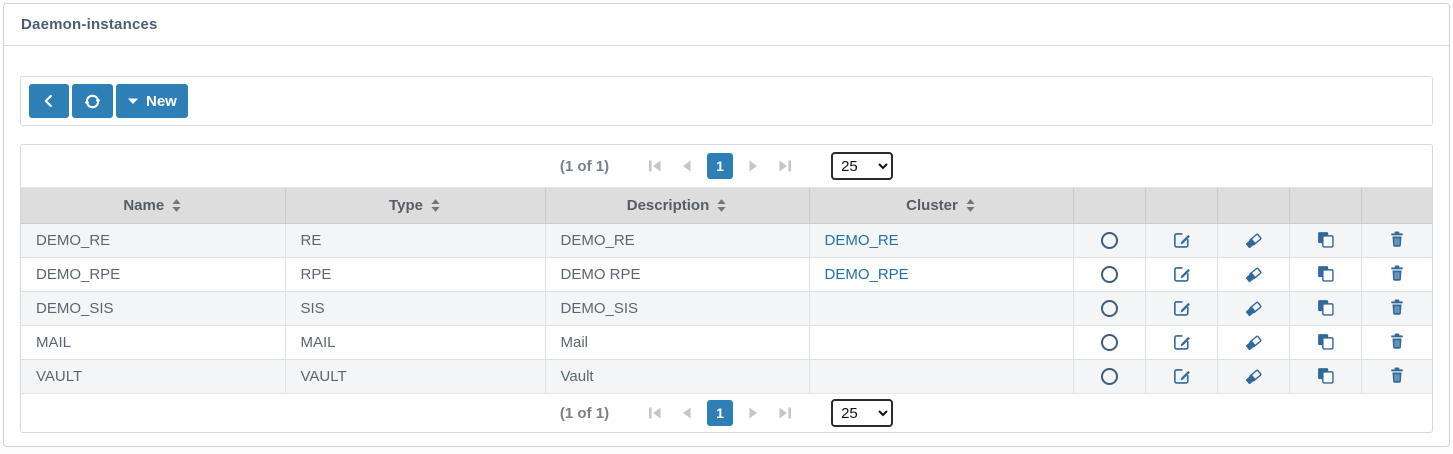 The image size is (1453, 454). What do you see at coordinates (1325, 206) in the screenshot?
I see `column-header-copy` at bounding box center [1325, 206].